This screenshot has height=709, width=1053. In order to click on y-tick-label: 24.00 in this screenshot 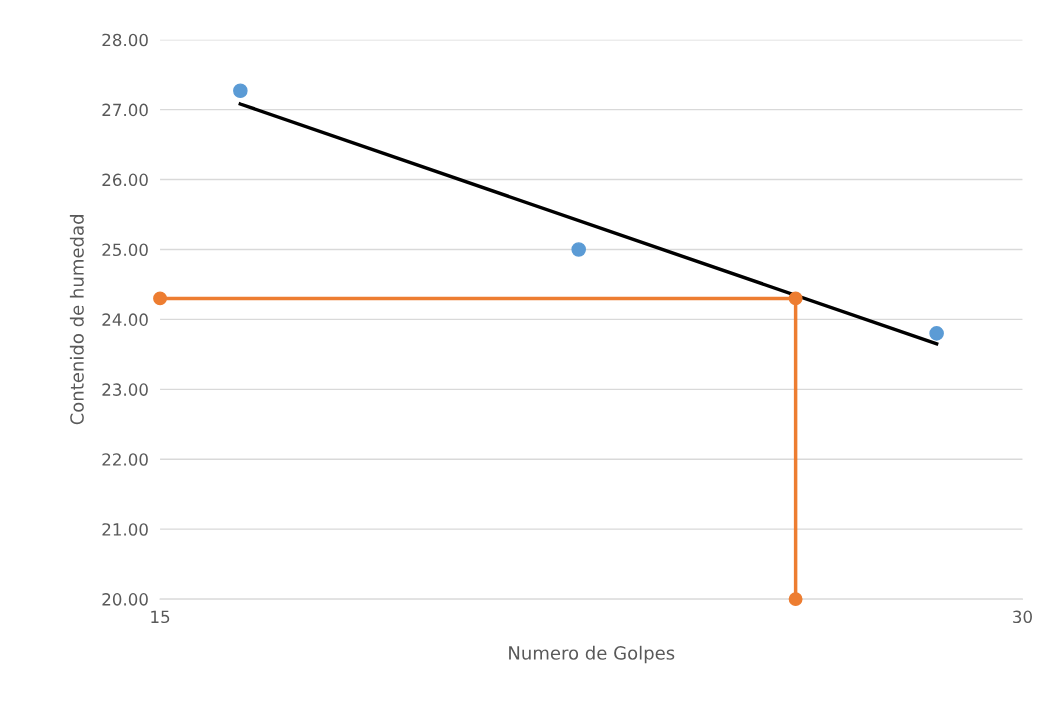, I will do `click(125, 319)`.